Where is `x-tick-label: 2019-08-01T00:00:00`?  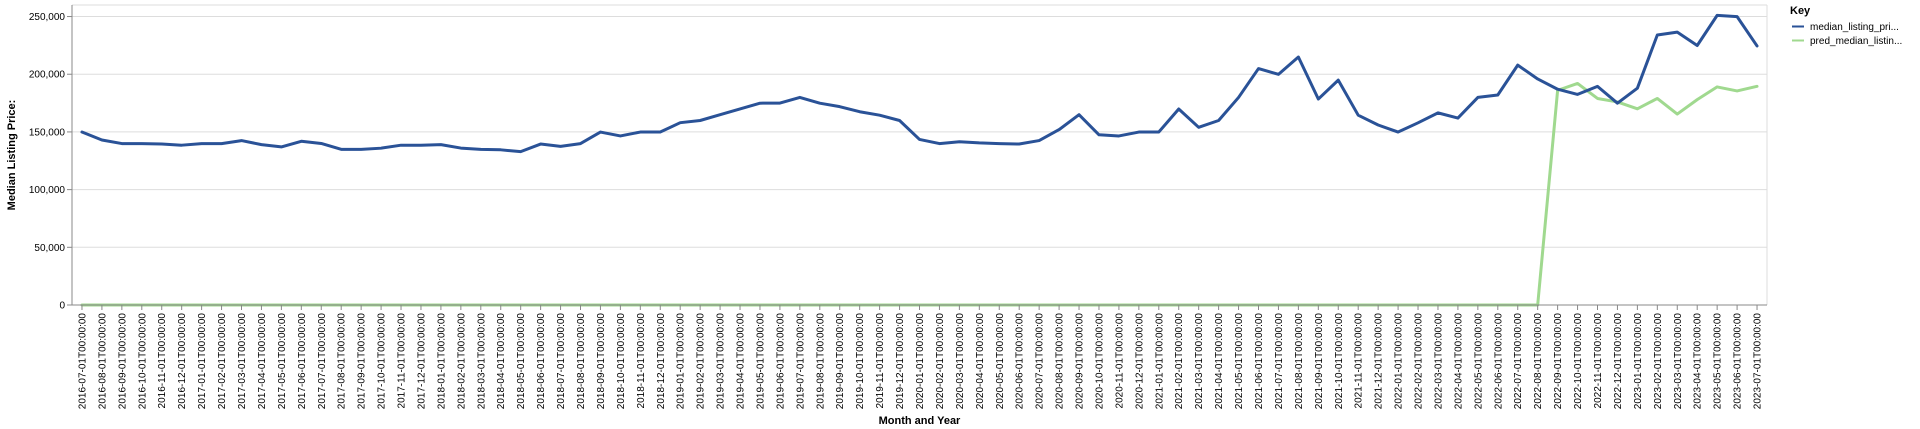
x-tick-label: 2019-08-01T00:00:00 is located at coordinates (820, 361).